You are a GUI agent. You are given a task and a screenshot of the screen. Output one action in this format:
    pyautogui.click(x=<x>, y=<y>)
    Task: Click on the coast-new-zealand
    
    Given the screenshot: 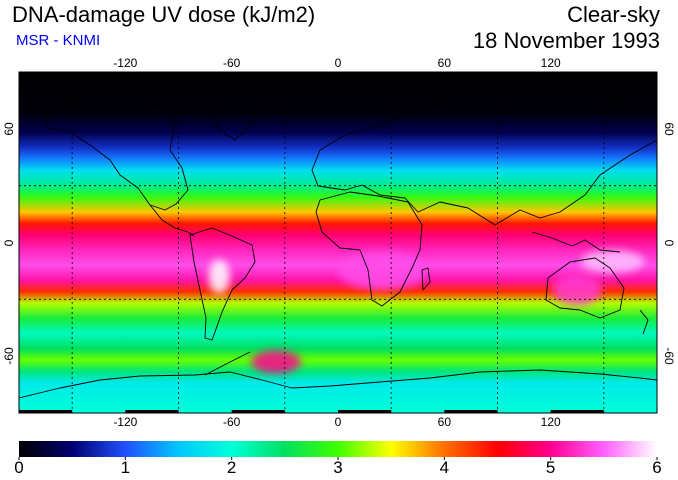 What is the action you would take?
    pyautogui.click(x=644, y=322)
    